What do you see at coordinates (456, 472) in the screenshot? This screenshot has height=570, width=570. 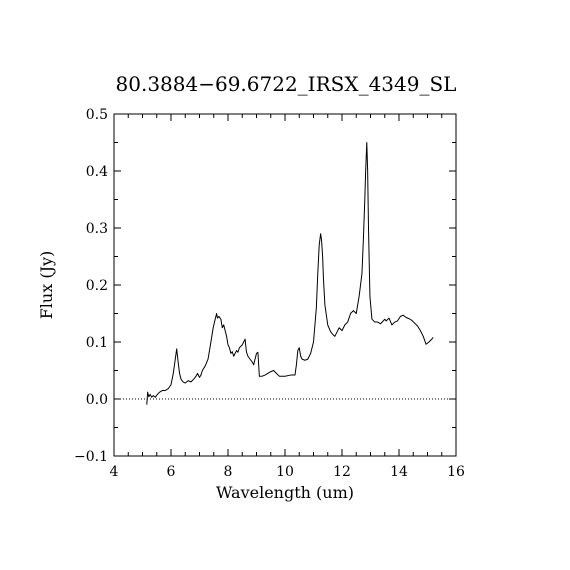 I see `x-tick-label: 16` at bounding box center [456, 472].